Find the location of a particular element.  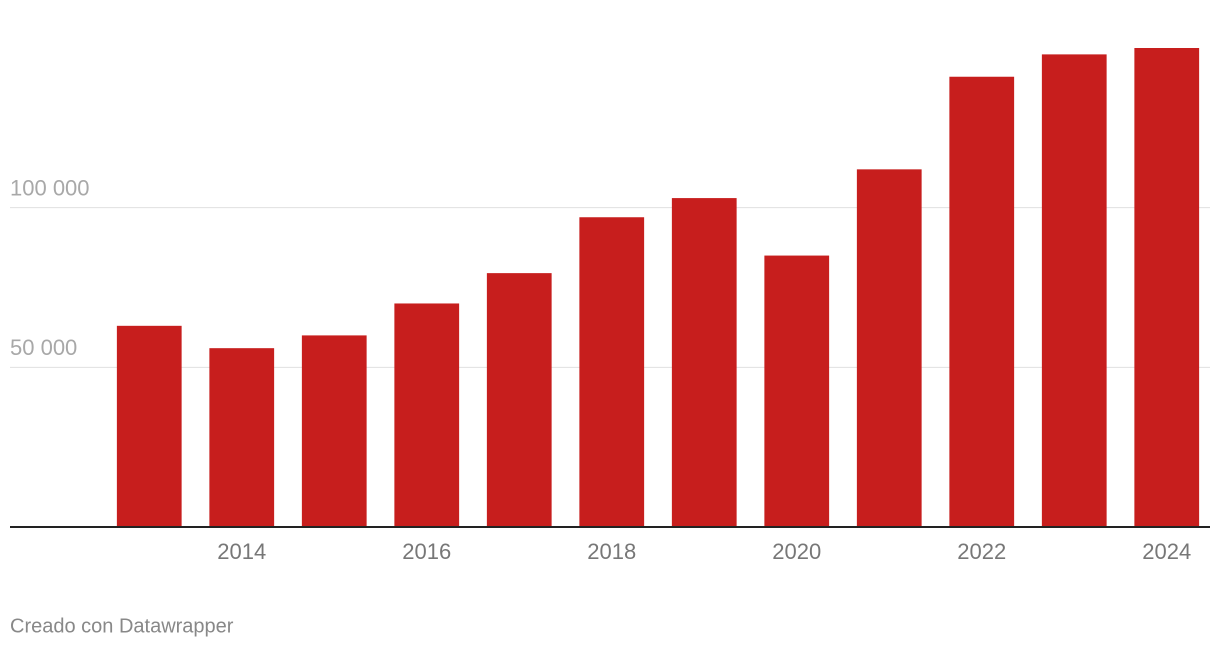

x-tick-label: 2018 is located at coordinates (611, 551).